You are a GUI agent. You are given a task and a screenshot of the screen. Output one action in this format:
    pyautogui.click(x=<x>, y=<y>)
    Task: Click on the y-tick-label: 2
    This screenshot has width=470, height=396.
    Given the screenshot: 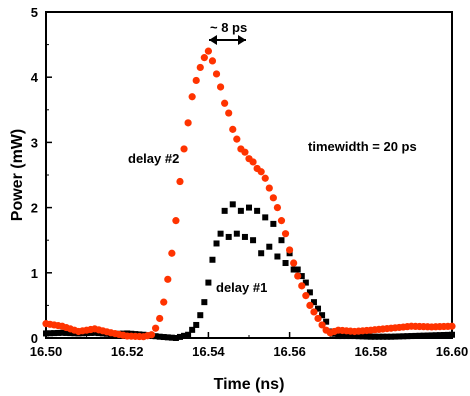 What is the action you would take?
    pyautogui.click(x=34, y=208)
    